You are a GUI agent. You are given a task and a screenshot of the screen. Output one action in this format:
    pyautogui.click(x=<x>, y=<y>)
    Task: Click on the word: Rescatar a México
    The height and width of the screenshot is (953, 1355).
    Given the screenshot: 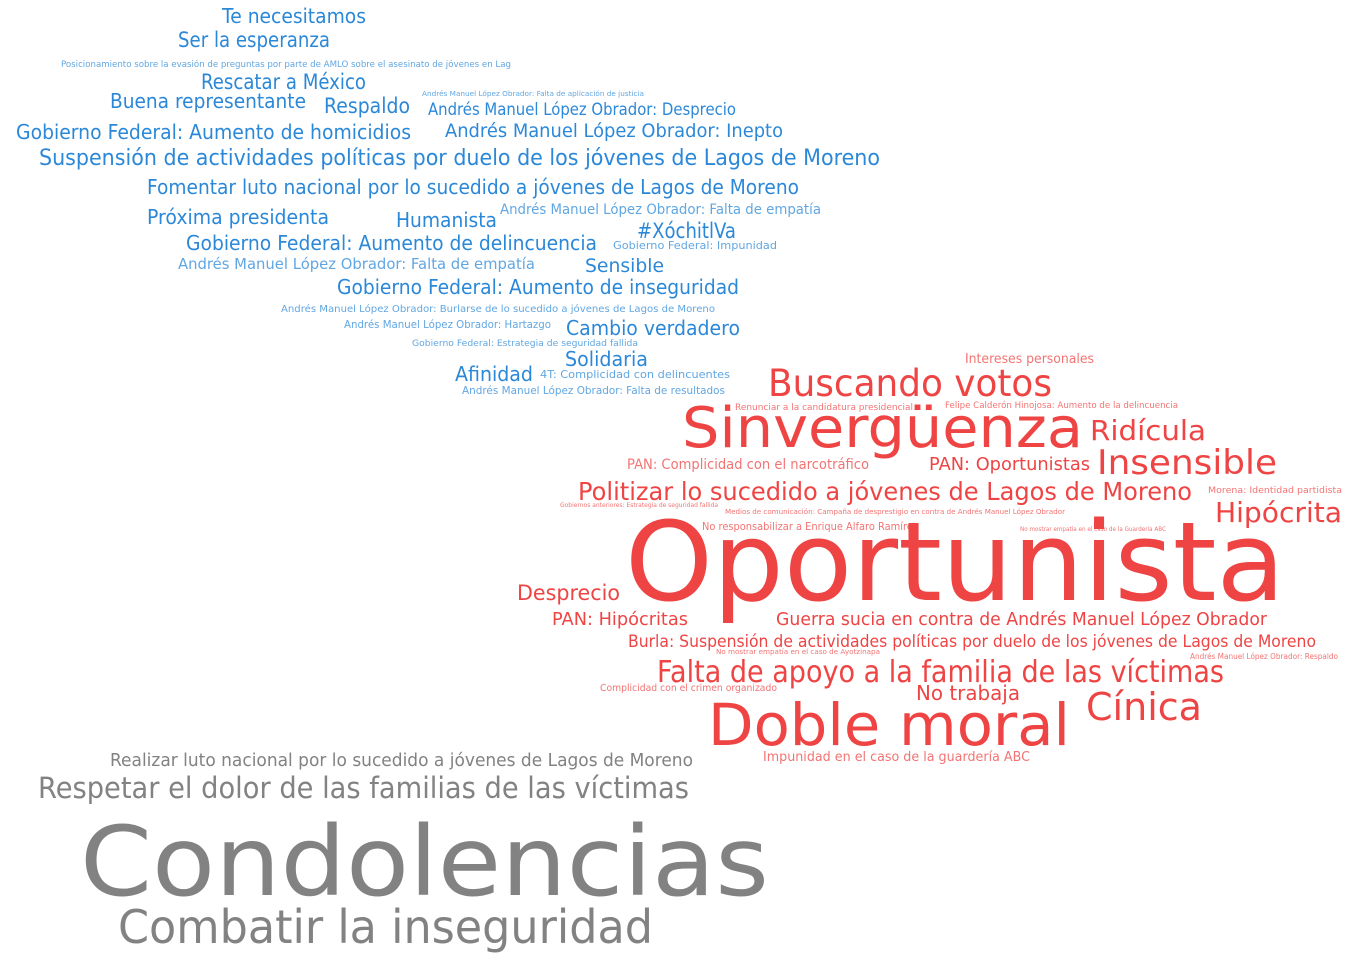 What is the action you would take?
    pyautogui.click(x=283, y=82)
    